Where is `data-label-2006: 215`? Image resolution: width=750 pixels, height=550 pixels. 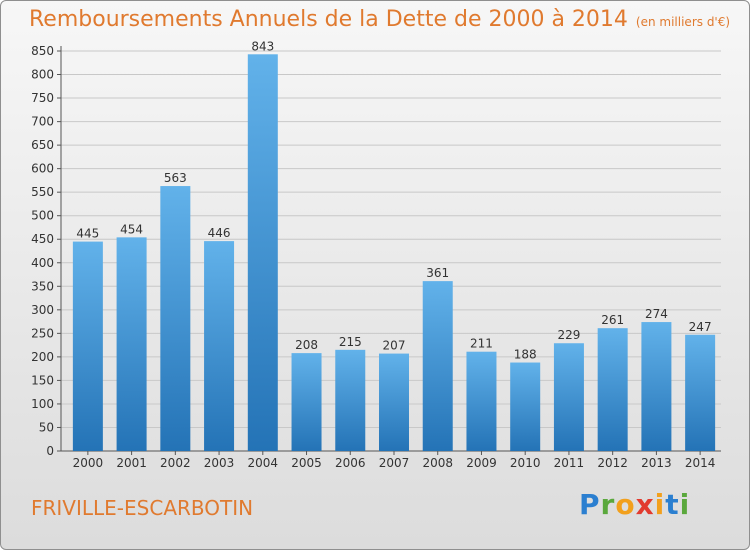 data-label-2006: 215 is located at coordinates (350, 342).